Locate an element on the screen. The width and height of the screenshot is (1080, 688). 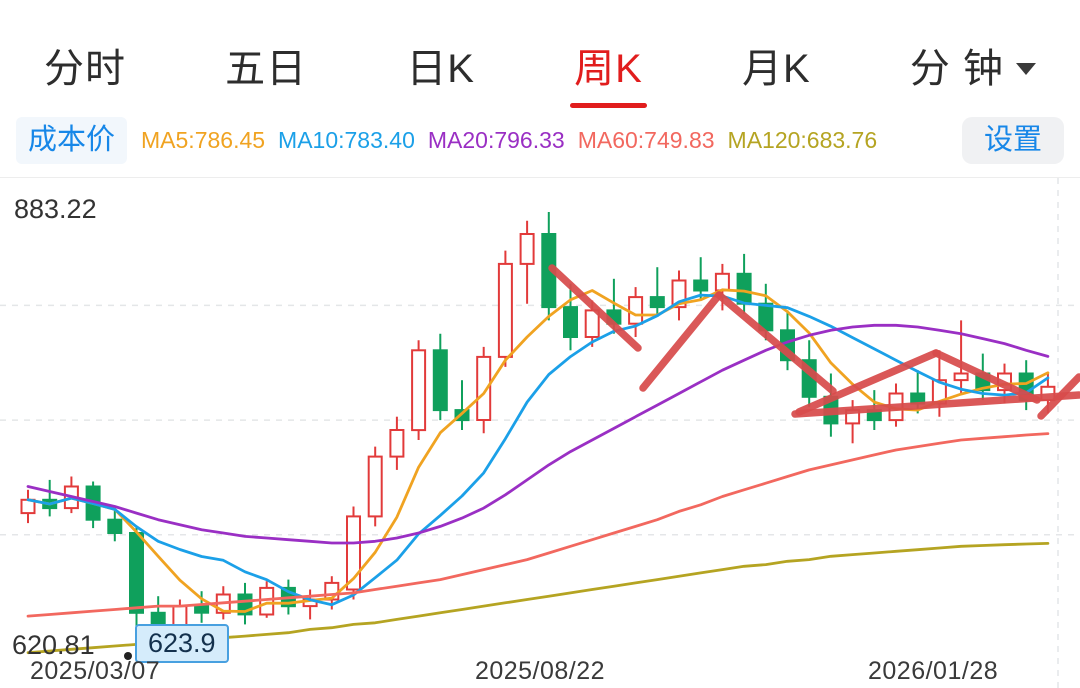
price-min-label: 620.81 is located at coordinates (53, 645).